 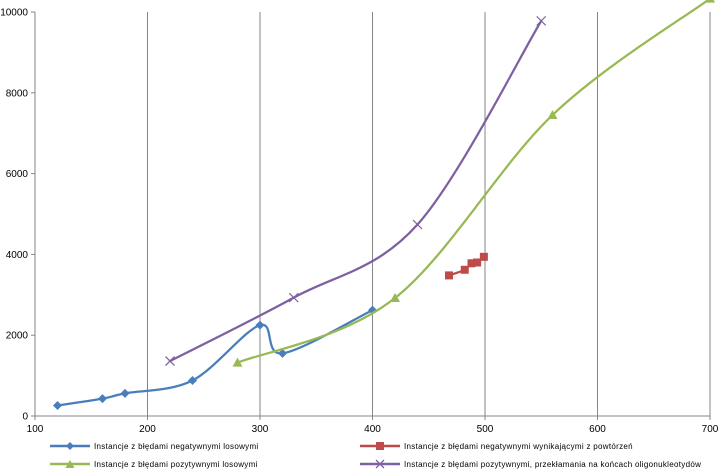 I want to click on y-tick-label: 0, so click(x=25, y=417).